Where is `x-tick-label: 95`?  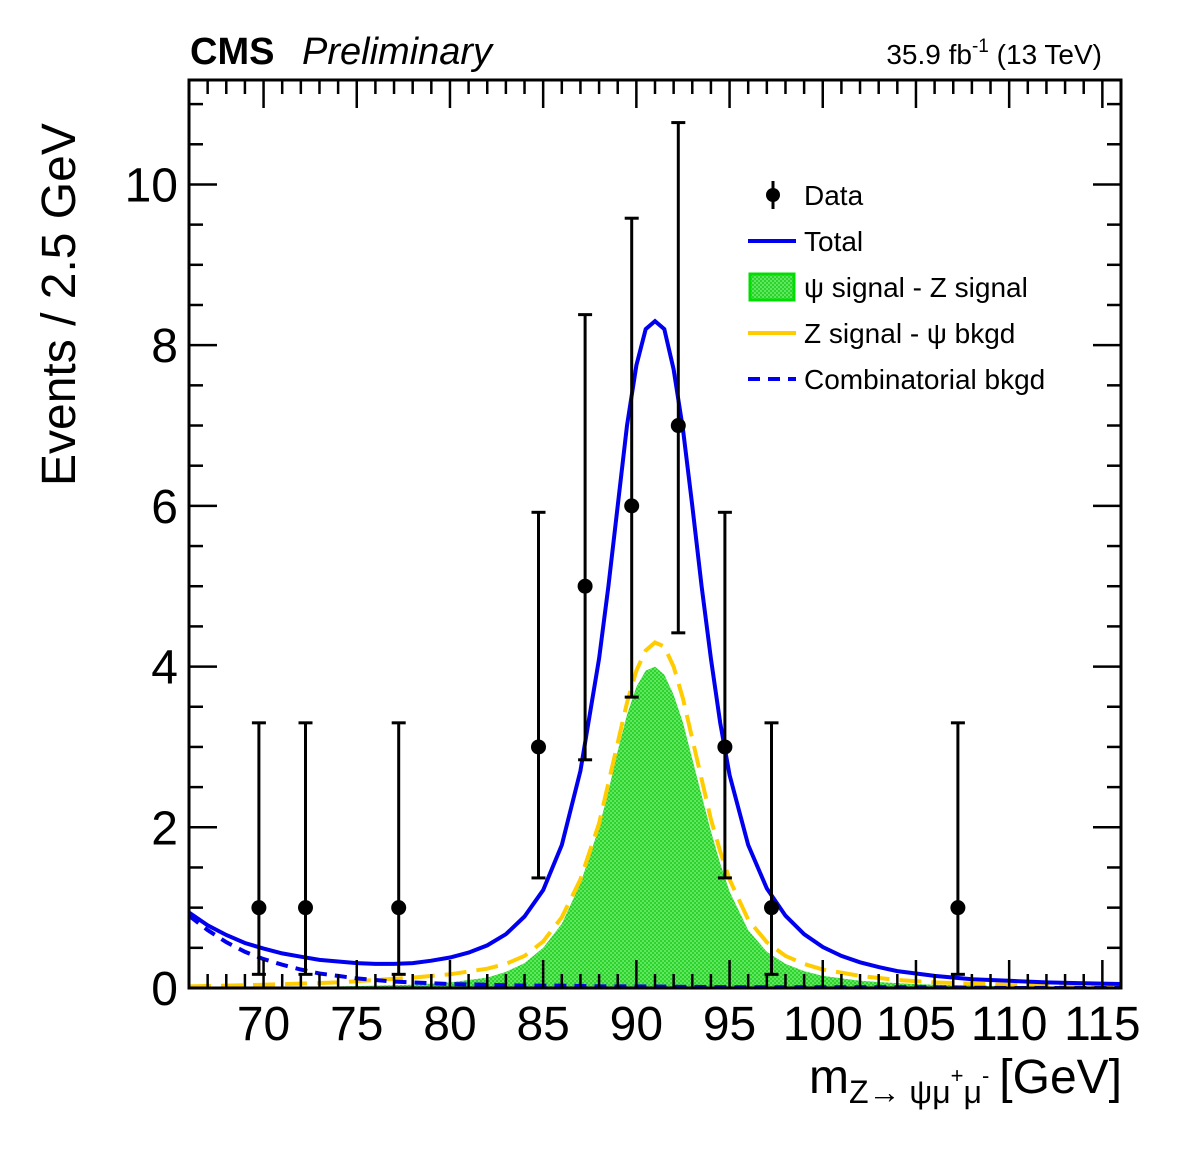 x-tick-label: 95 is located at coordinates (729, 1024).